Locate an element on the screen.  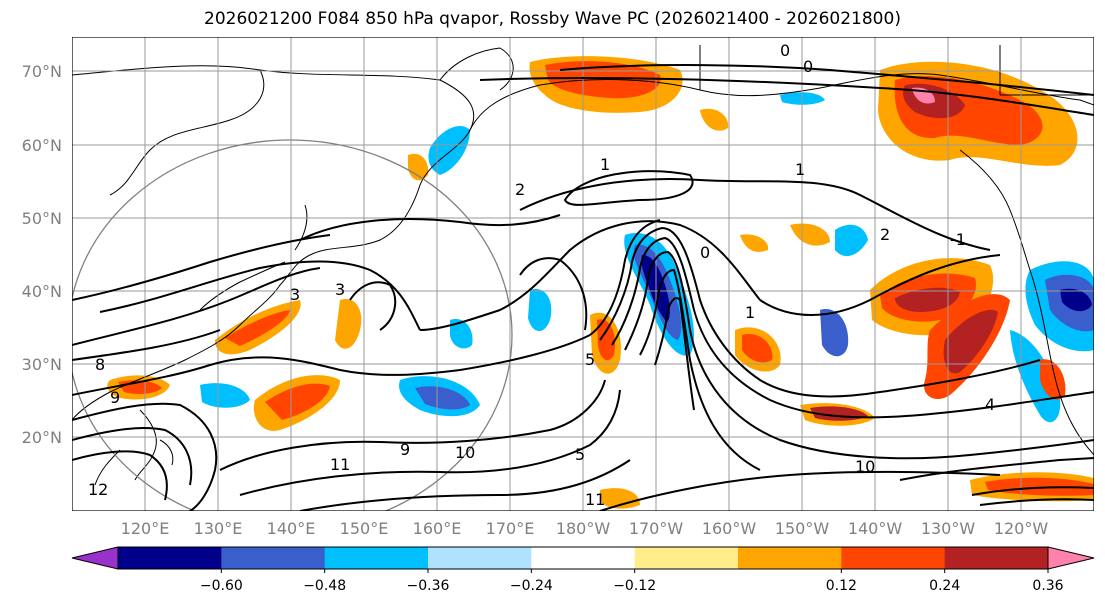
lon-label: 150°W is located at coordinates (802, 528).